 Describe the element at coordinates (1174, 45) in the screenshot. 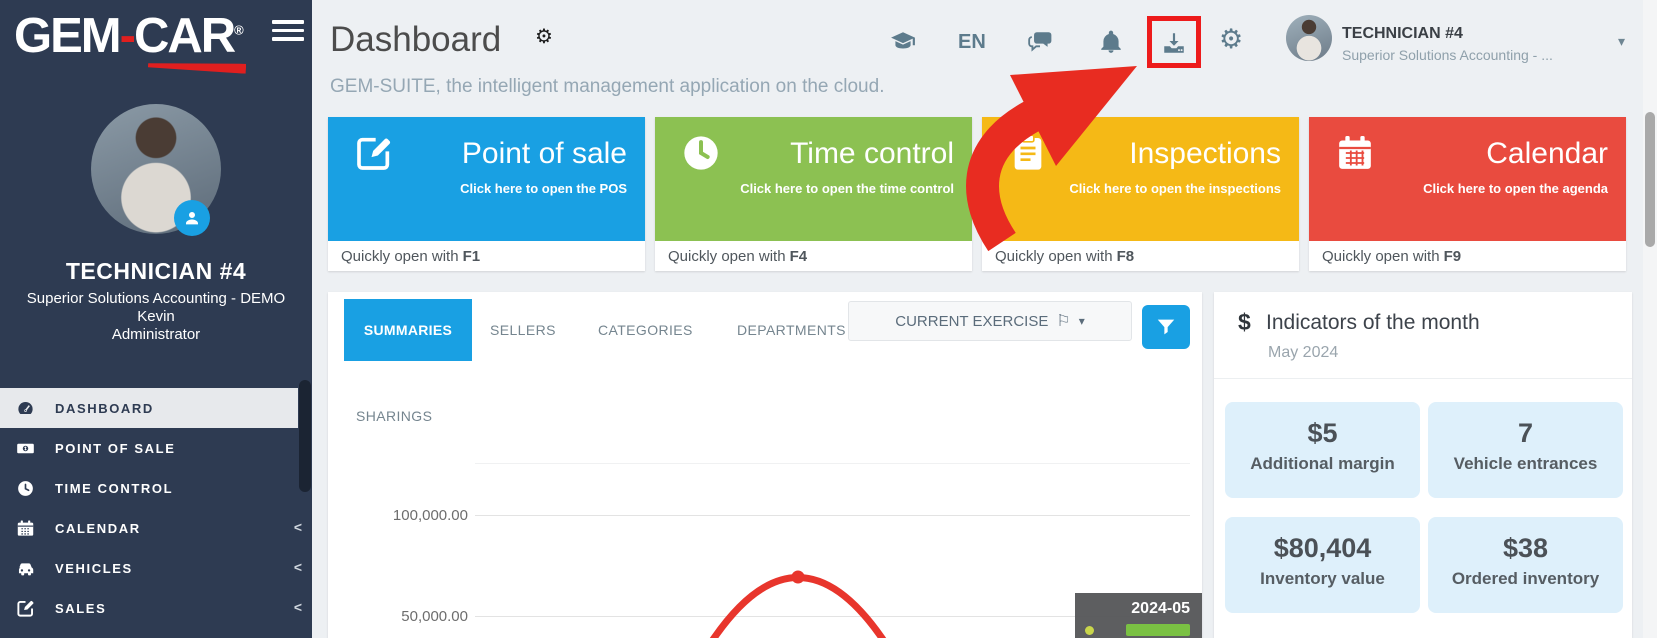

I see `download-icon` at that location.